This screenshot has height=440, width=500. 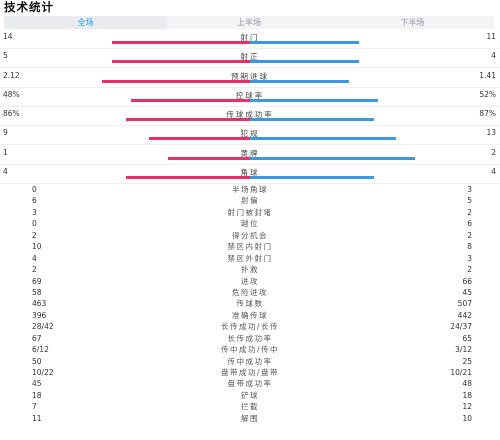 I want to click on stat-label: 解围, so click(x=250, y=418).